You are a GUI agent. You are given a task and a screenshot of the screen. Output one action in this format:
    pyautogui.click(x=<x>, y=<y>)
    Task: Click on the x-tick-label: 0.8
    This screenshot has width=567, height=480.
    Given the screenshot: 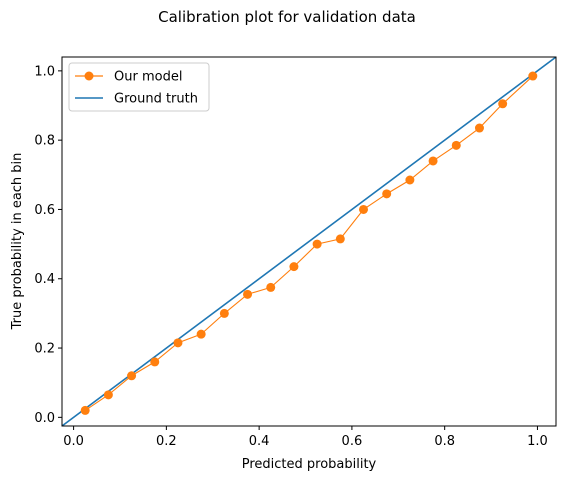 What is the action you would take?
    pyautogui.click(x=444, y=441)
    